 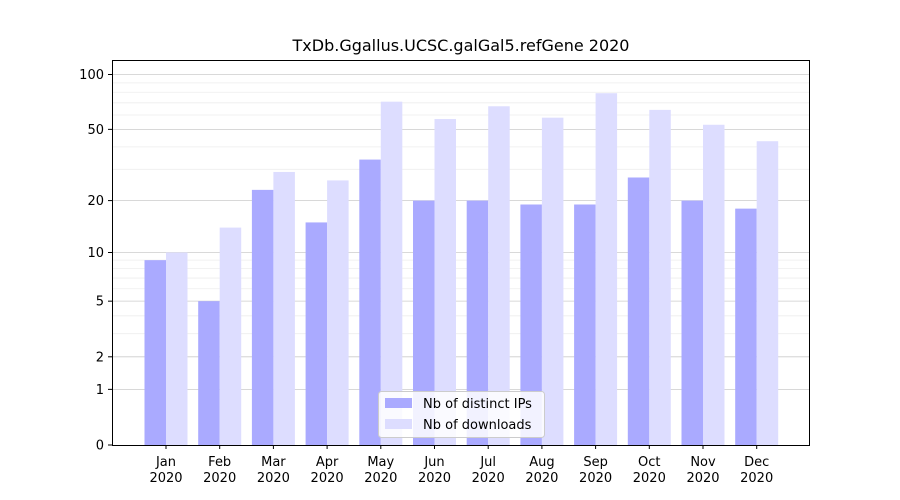 What do you see at coordinates (100, 446) in the screenshot?
I see `y-tick-label: 0` at bounding box center [100, 446].